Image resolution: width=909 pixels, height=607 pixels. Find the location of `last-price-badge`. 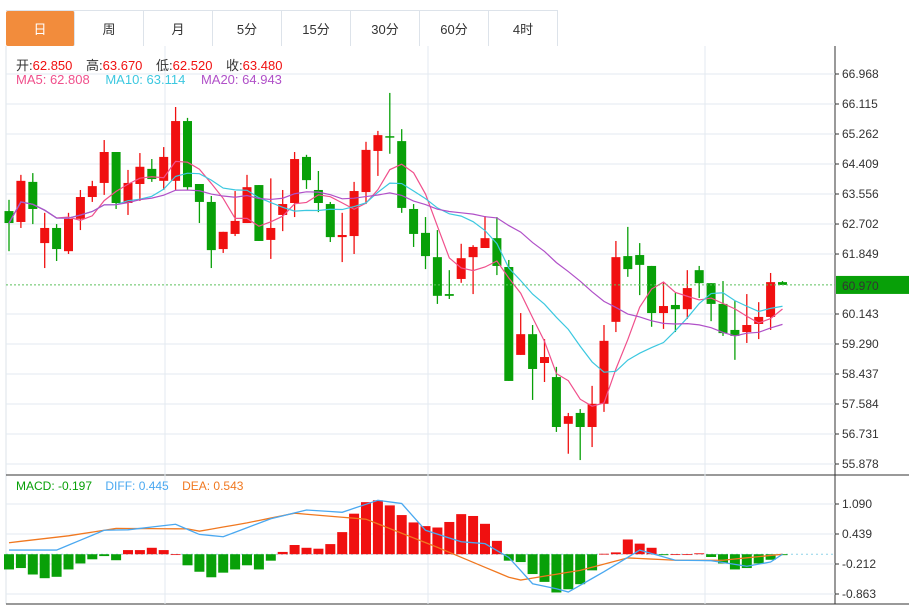

last-price-badge is located at coordinates (872, 284).